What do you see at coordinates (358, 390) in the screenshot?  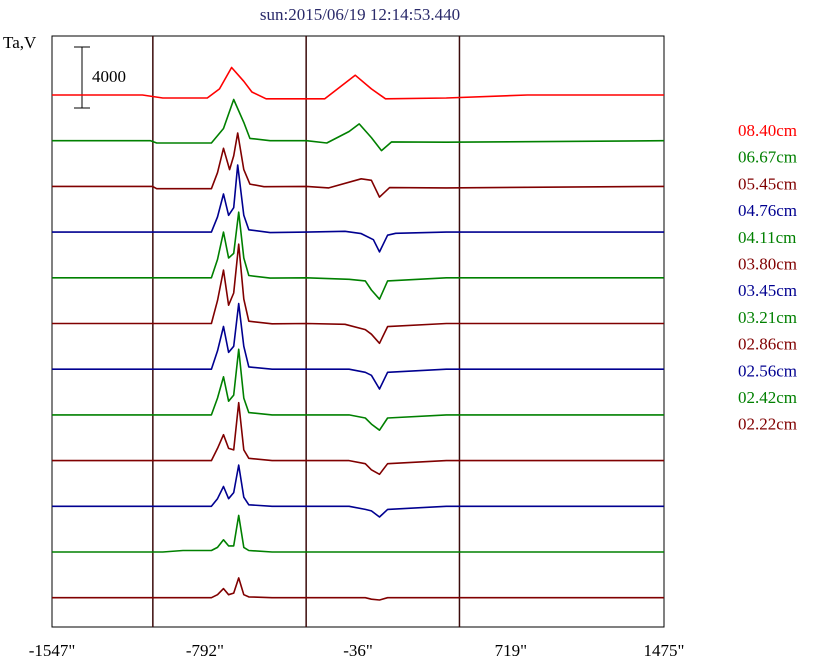 I see `series-line-03.21cm` at bounding box center [358, 390].